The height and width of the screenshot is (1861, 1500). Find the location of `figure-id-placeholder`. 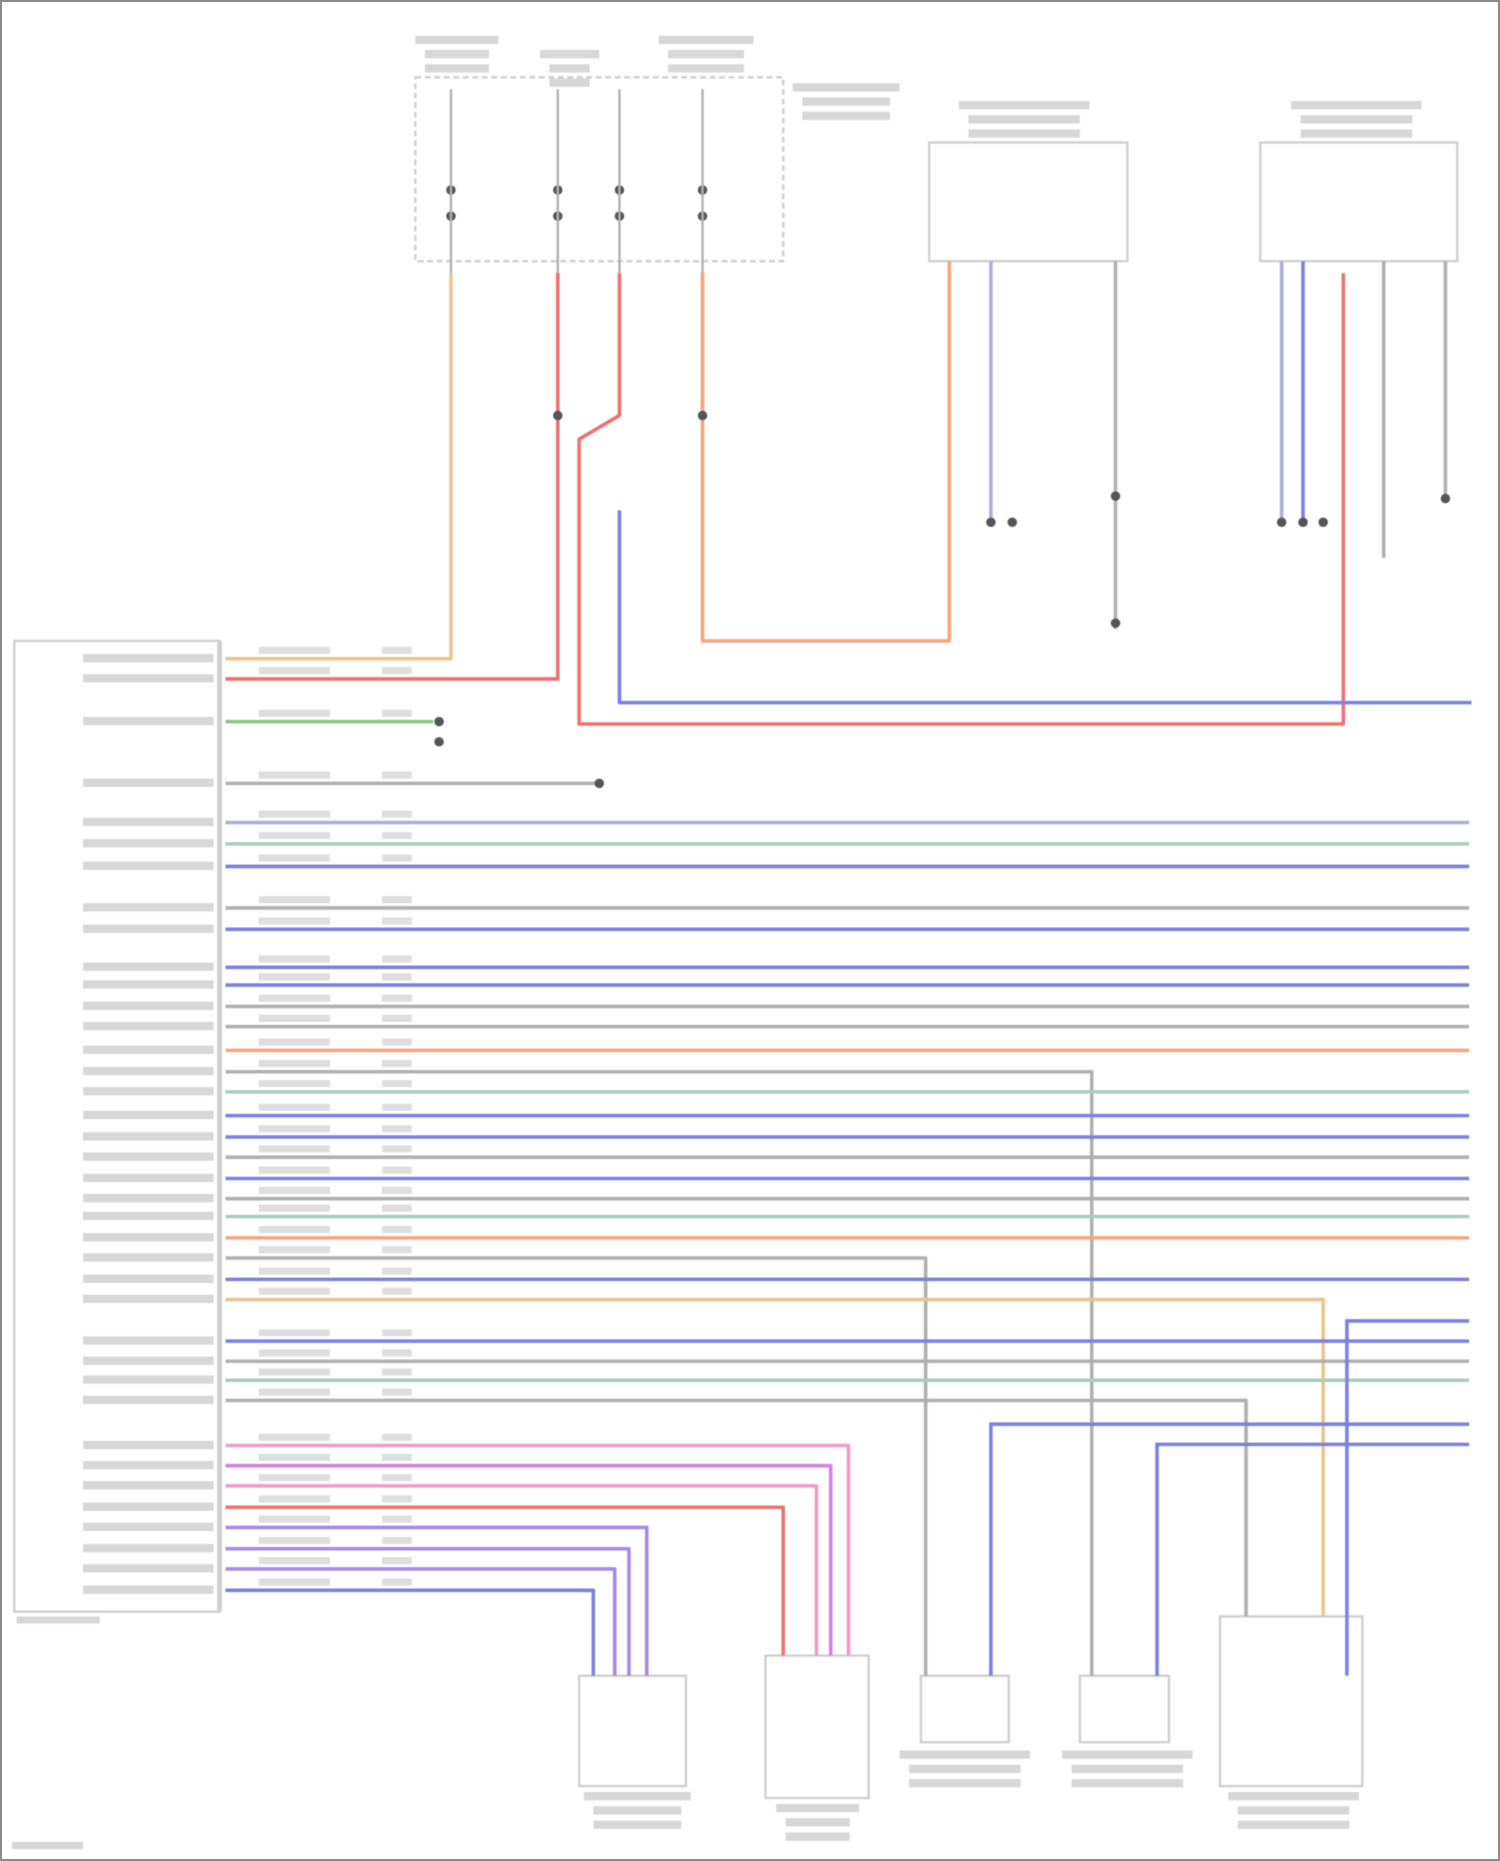

figure-id-placeholder is located at coordinates (47, 1845).